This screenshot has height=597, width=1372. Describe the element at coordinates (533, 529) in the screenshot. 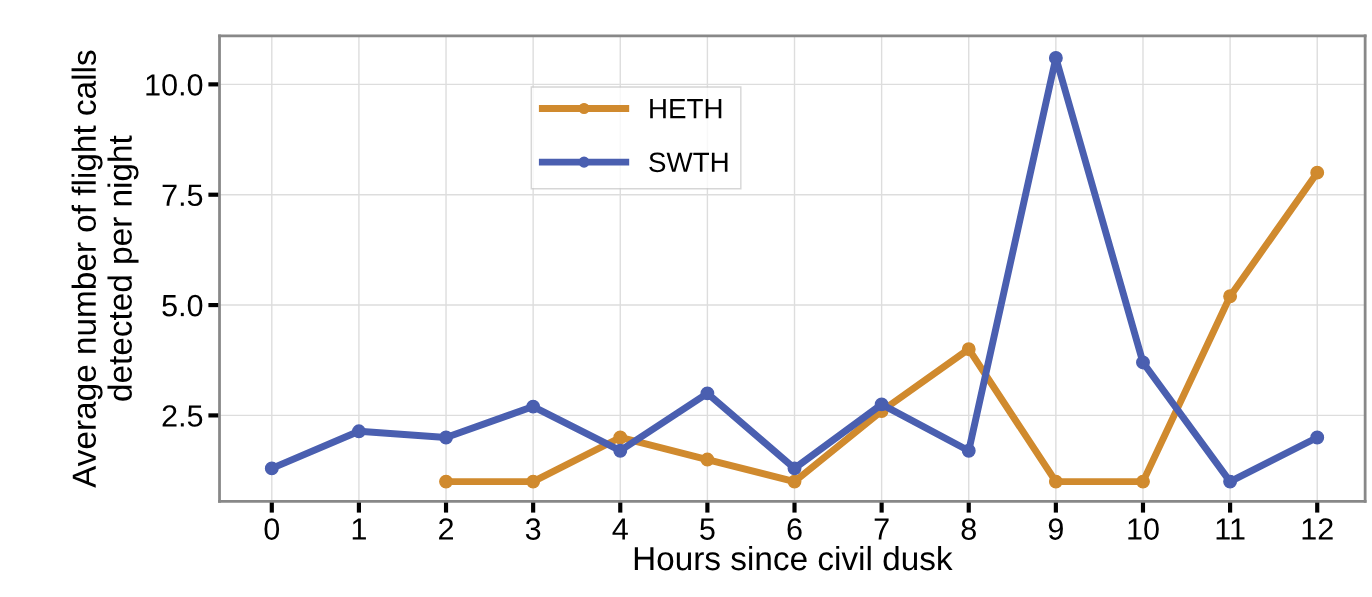

I see `x-tick-label: 3` at that location.